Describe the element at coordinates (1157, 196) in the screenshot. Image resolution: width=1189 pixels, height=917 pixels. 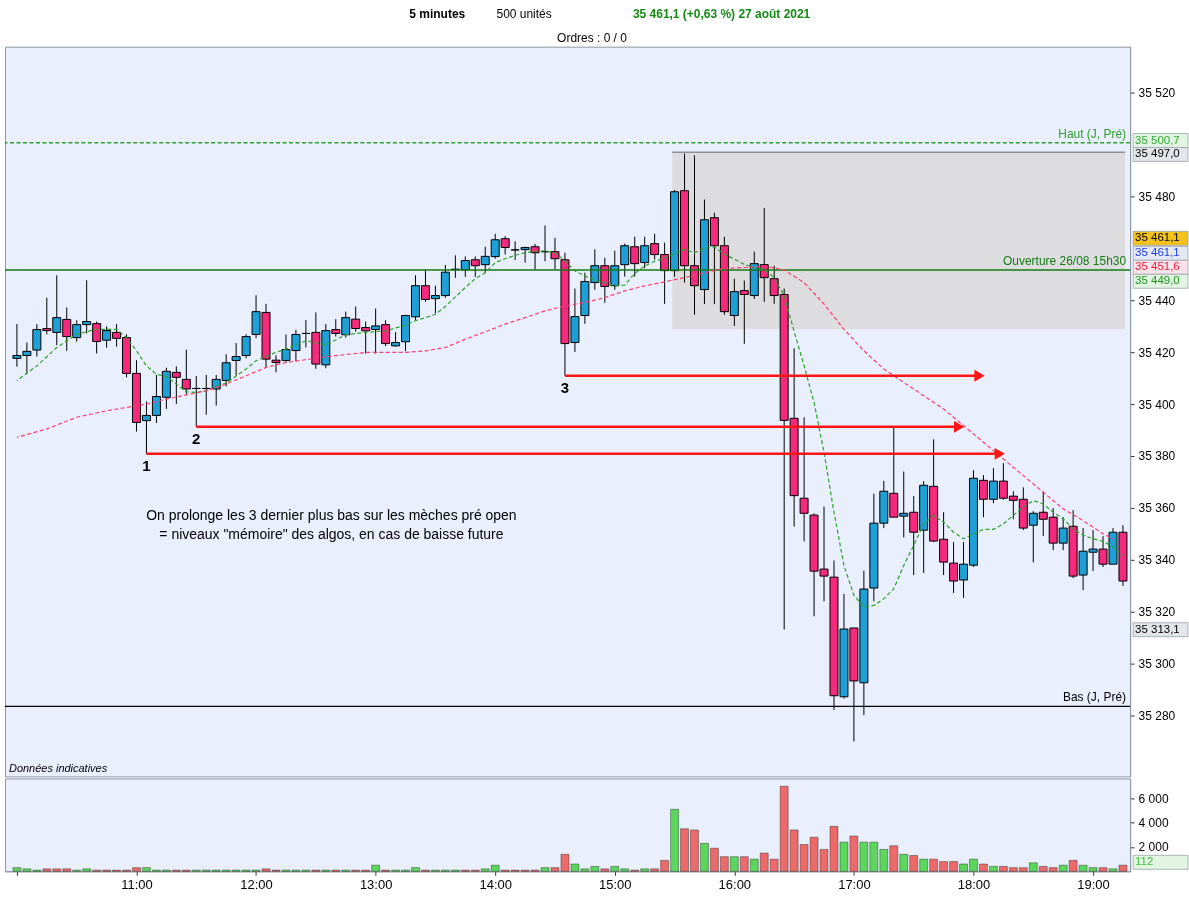
I see `y-tick-label: 35 480` at that location.